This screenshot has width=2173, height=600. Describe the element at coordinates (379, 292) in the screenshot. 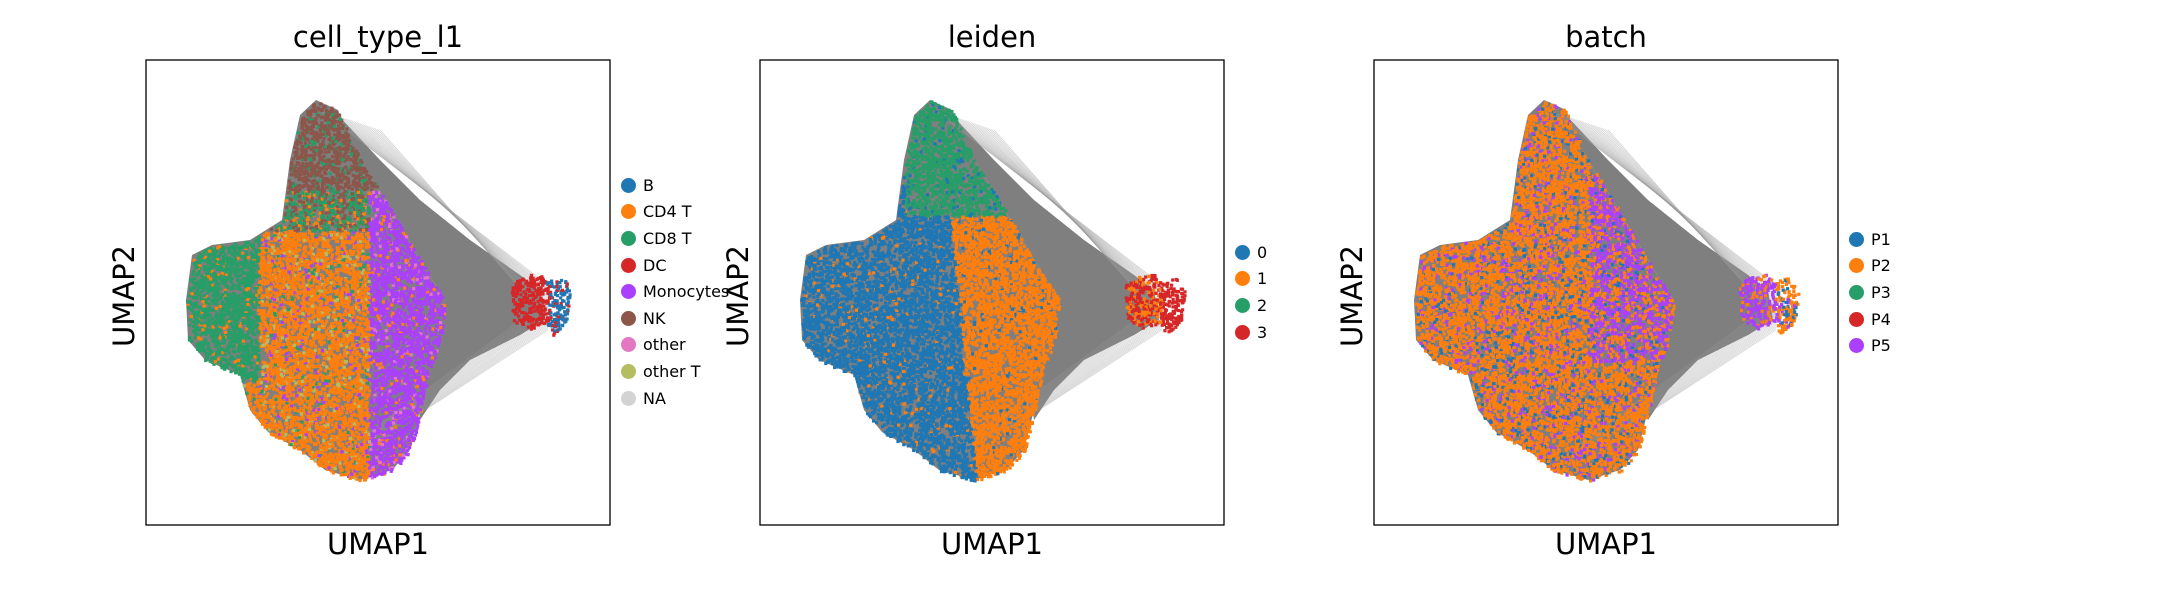

I see `cells` at that location.